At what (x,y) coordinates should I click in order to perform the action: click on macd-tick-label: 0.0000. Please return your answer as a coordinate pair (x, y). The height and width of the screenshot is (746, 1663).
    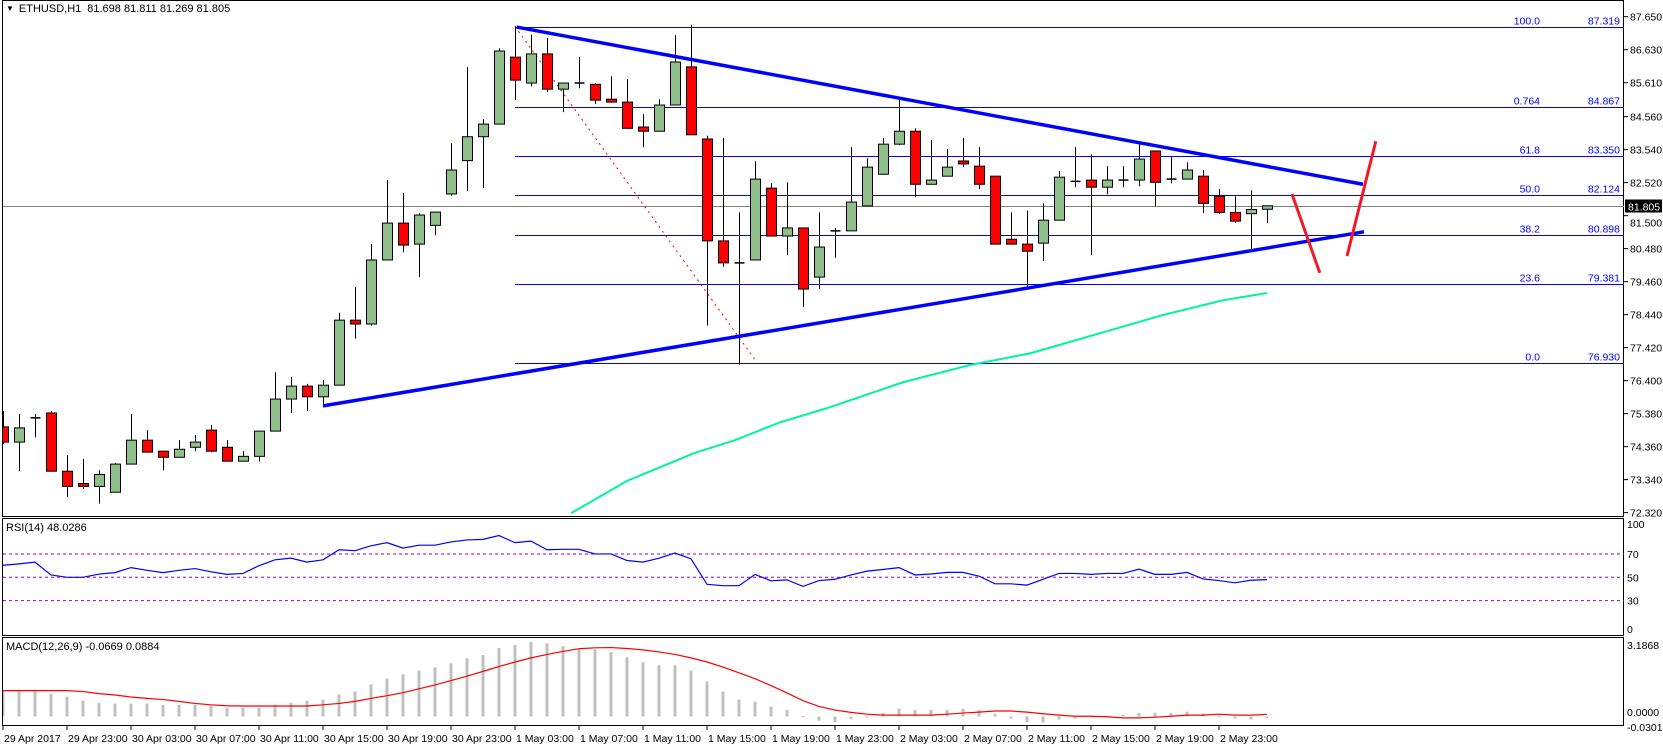
    Looking at the image, I should click on (1643, 713).